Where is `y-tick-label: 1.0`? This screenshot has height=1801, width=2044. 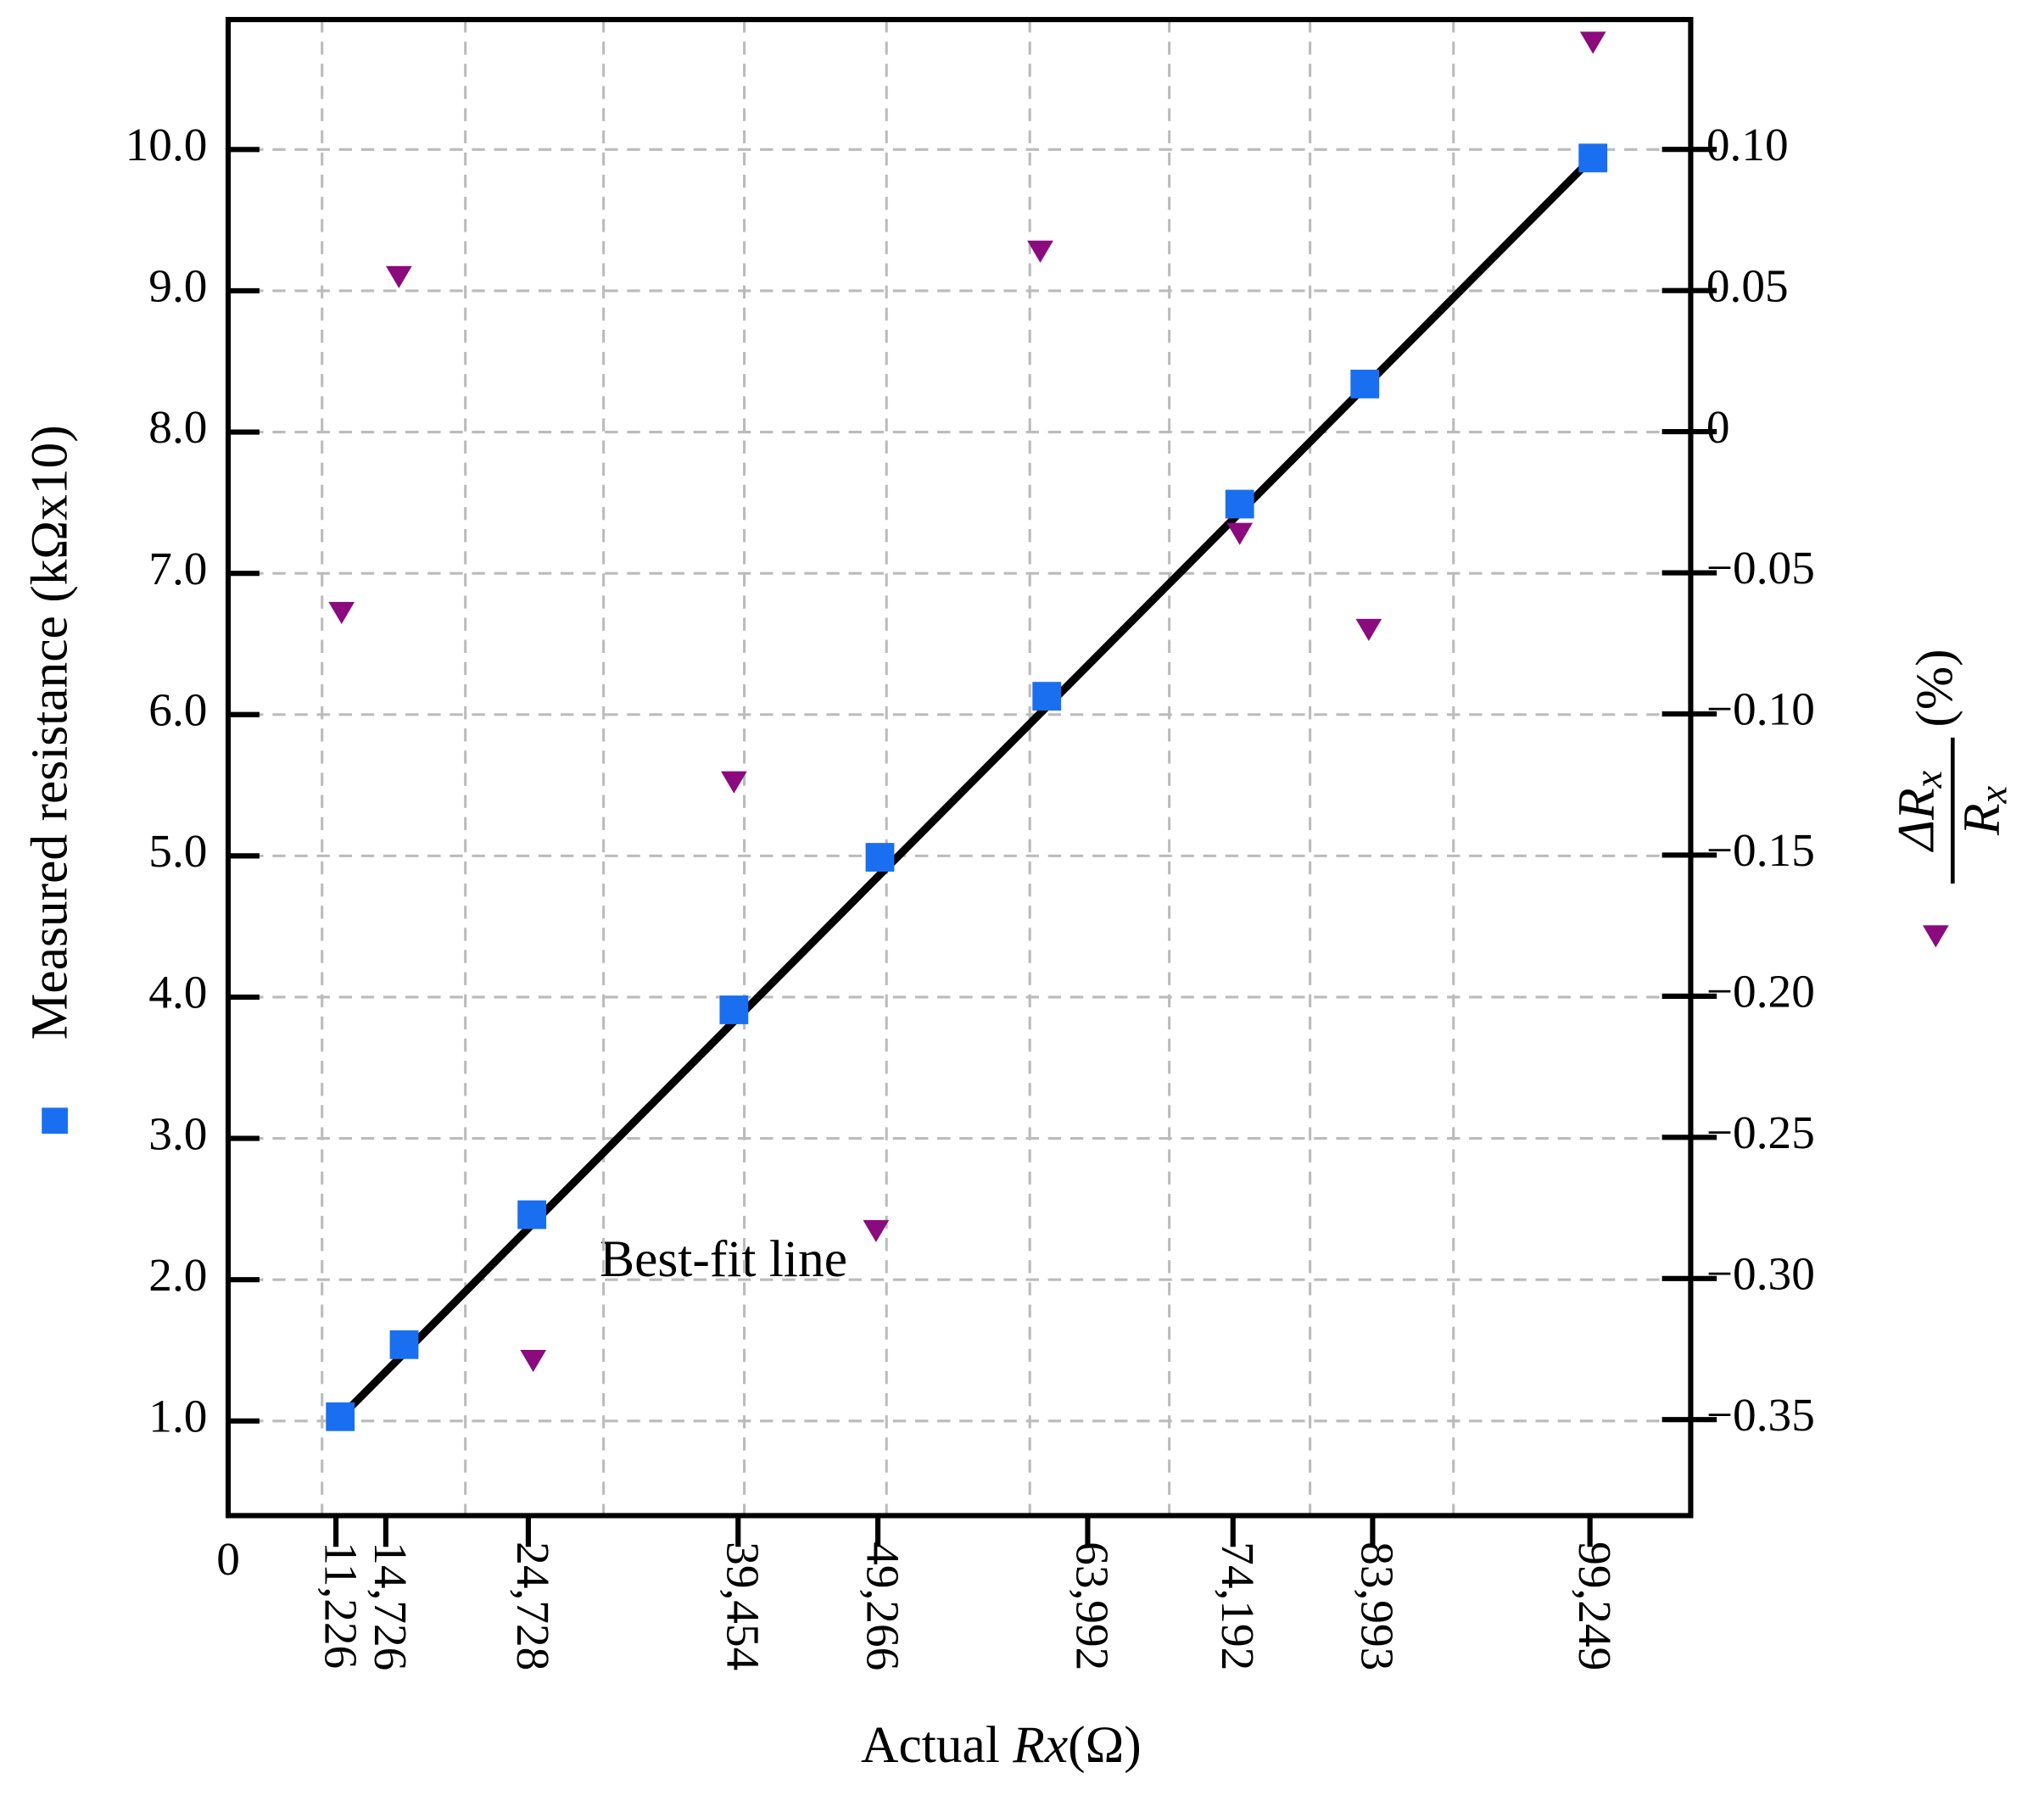
y-tick-label: 1.0 is located at coordinates (177, 1416).